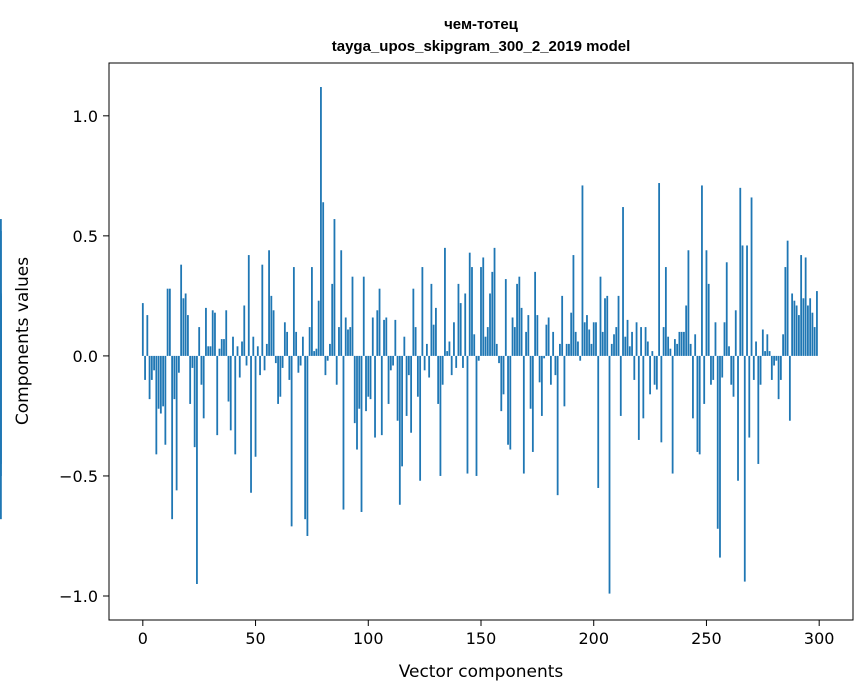 The width and height of the screenshot is (867, 696). I want to click on x-tick-label: 300, so click(819, 638).